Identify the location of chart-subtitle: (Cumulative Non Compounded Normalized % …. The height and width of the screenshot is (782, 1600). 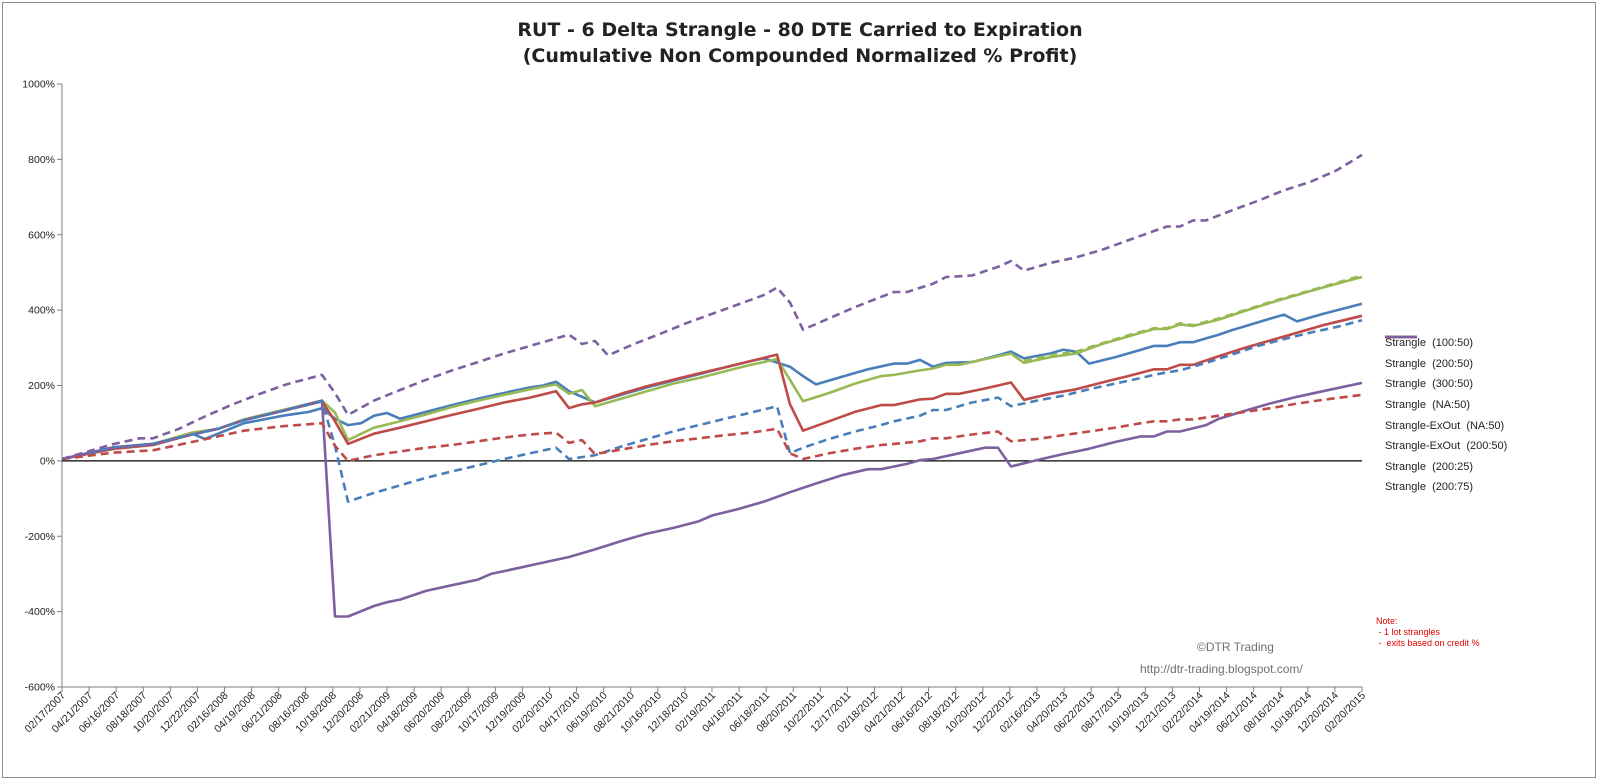
(800, 56).